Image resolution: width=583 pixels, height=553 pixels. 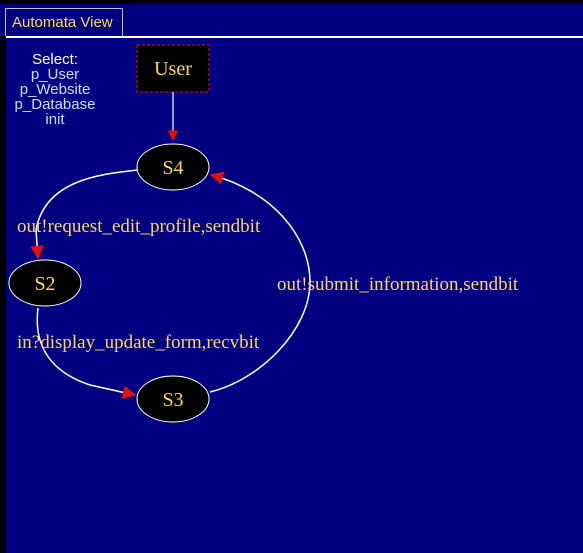 What do you see at coordinates (84, 214) in the screenshot?
I see `edge-s4-to-s2` at bounding box center [84, 214].